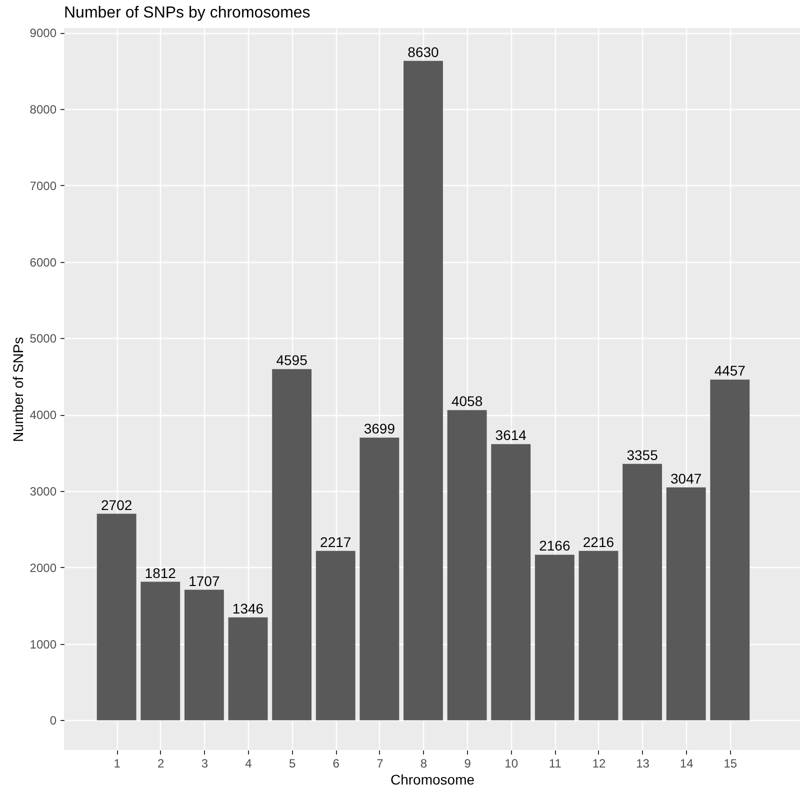 The image size is (802, 799). What do you see at coordinates (187, 13) in the screenshot?
I see `chart-title: Number of SNPs by chromosomes` at bounding box center [187, 13].